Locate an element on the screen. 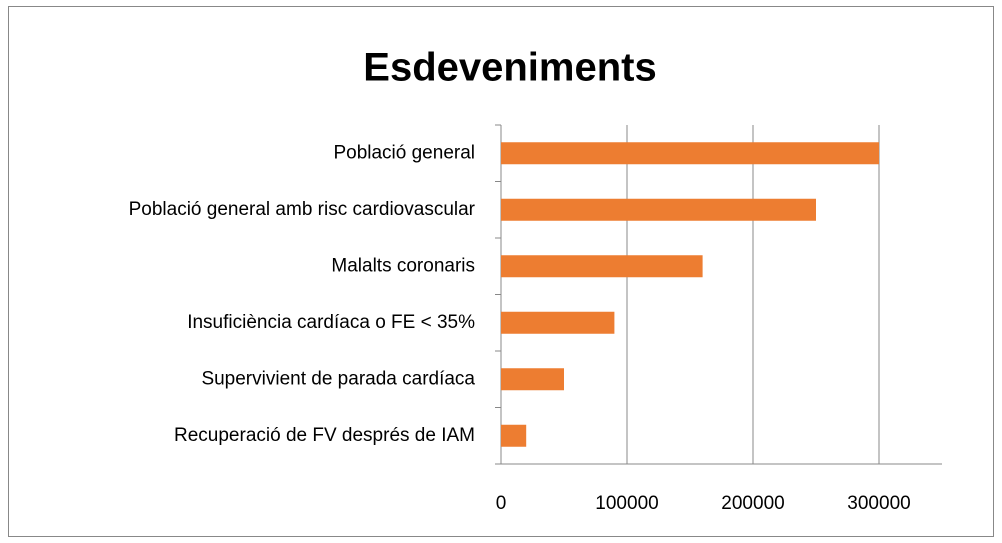 The width and height of the screenshot is (1002, 543). x-tick-label: 300000 is located at coordinates (878, 503).